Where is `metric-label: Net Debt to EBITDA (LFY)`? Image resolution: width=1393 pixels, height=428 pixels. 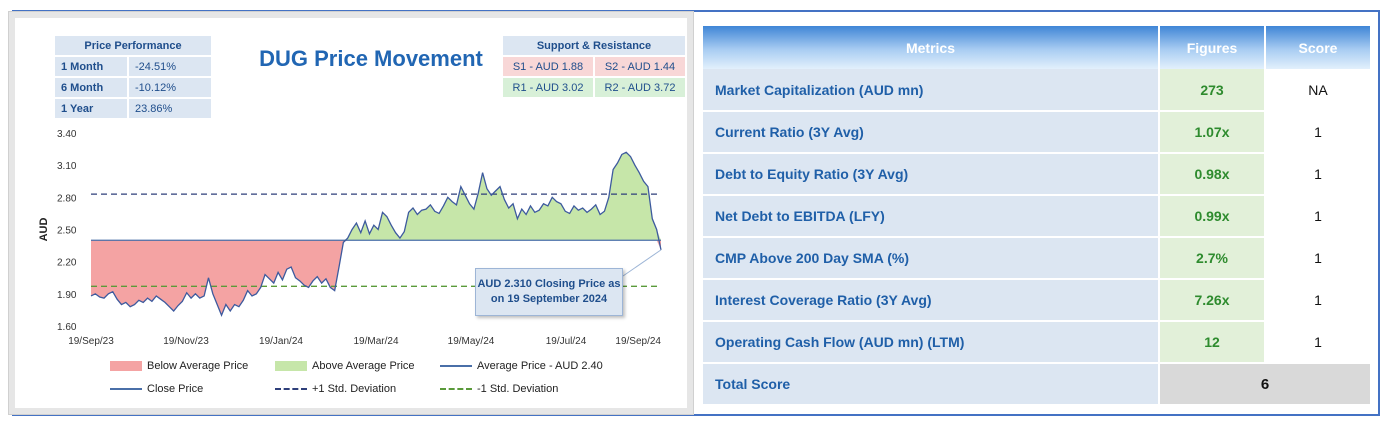
metric-label: Net Debt to EBITDA (LFY) is located at coordinates (931, 216).